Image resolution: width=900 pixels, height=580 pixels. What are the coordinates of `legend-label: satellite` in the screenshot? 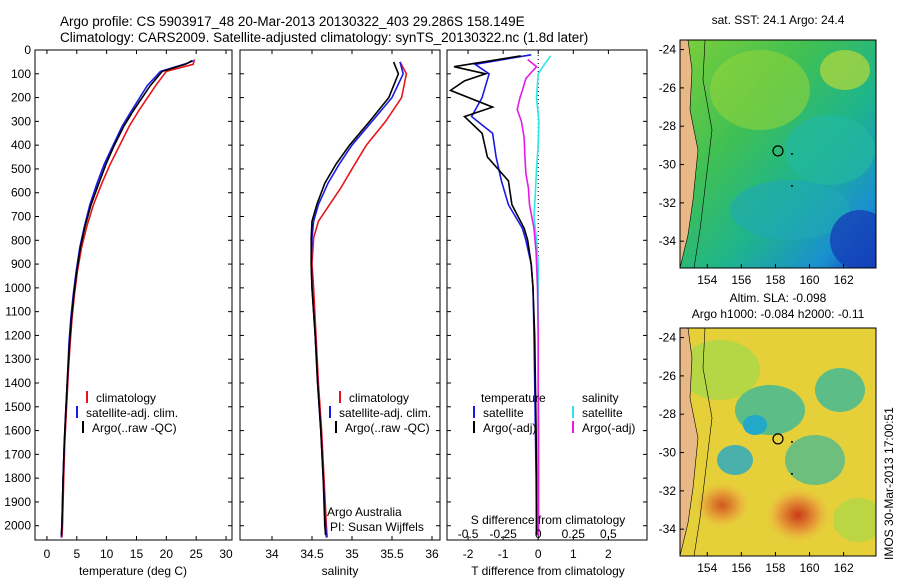 It's located at (602, 413).